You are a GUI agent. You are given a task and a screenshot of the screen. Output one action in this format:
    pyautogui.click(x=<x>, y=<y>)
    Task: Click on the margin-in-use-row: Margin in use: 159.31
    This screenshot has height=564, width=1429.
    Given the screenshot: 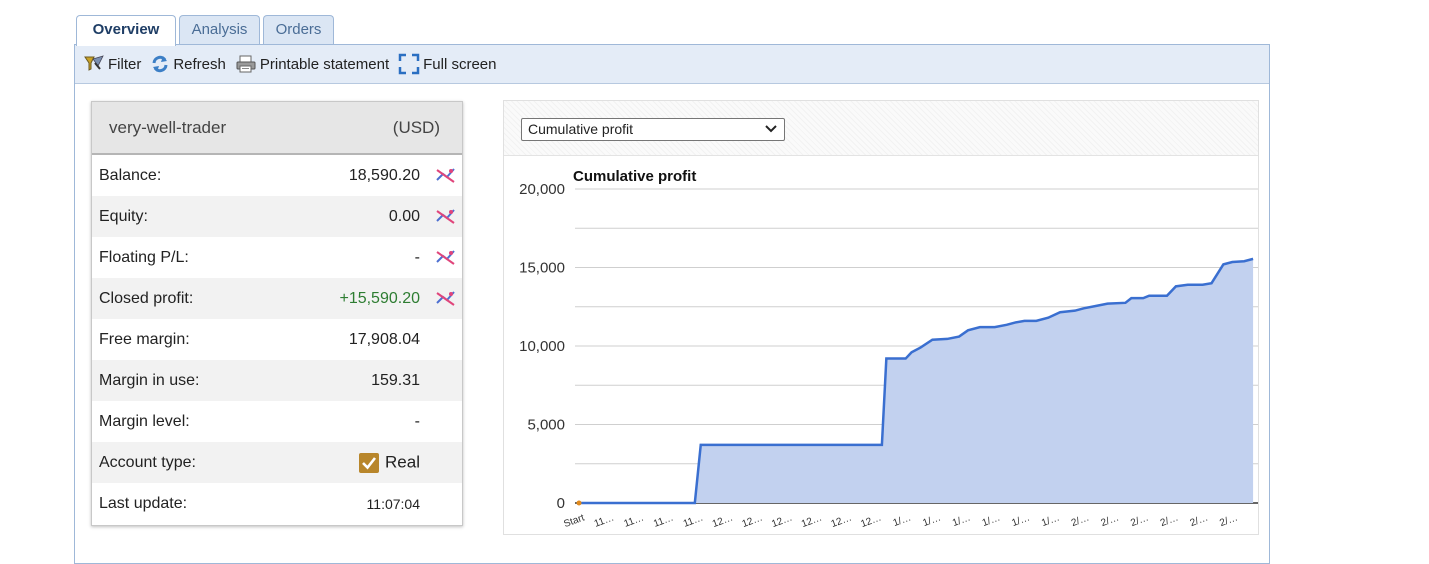 What is the action you would take?
    pyautogui.click(x=277, y=380)
    